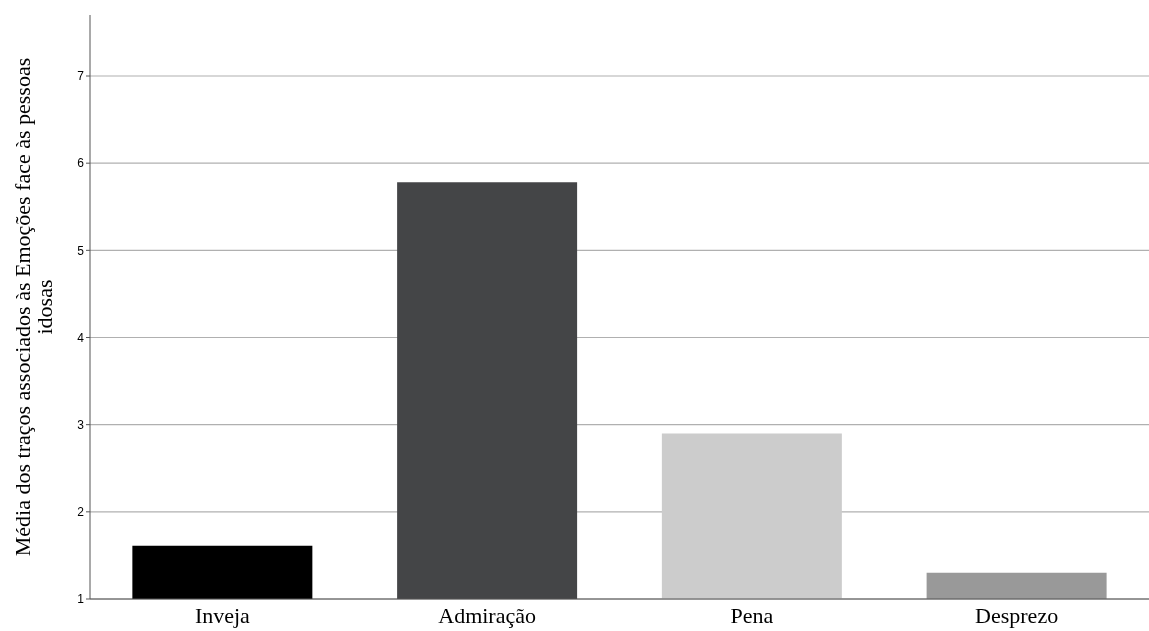 The height and width of the screenshot is (631, 1149). What do you see at coordinates (81, 163) in the screenshot?
I see `y-tick-label: 6` at bounding box center [81, 163].